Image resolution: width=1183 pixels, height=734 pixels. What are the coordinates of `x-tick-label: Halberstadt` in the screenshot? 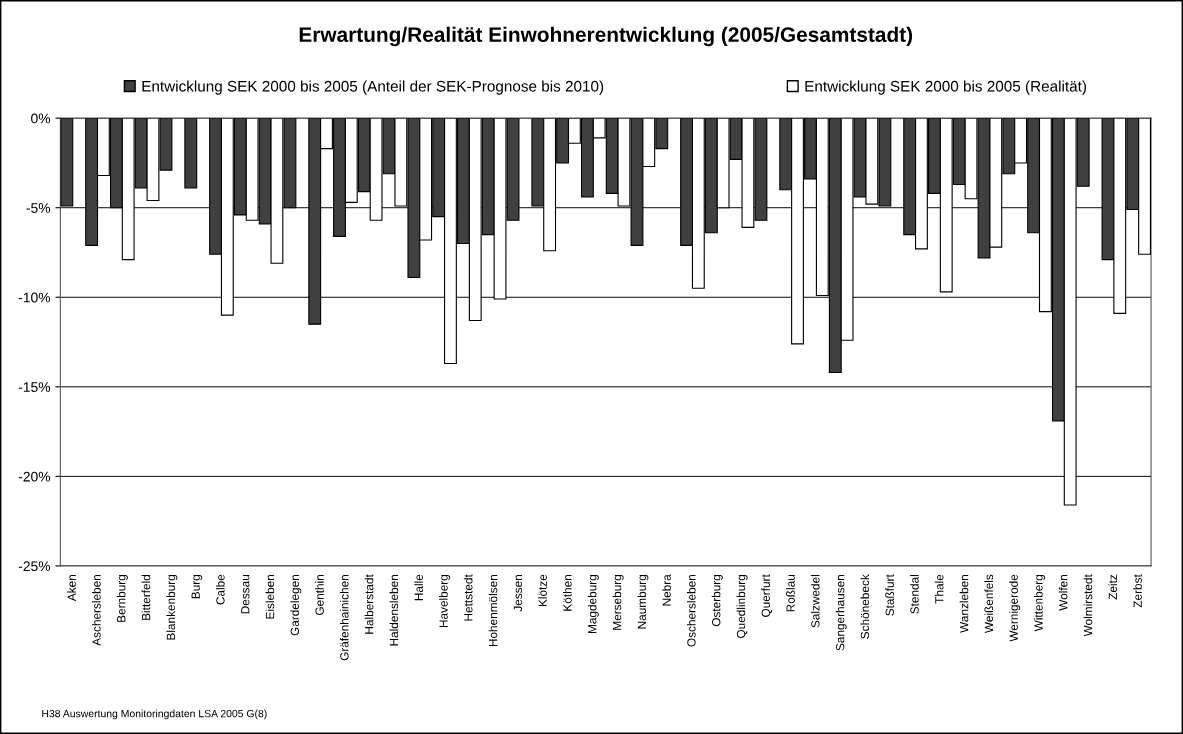 It's located at (369, 604).